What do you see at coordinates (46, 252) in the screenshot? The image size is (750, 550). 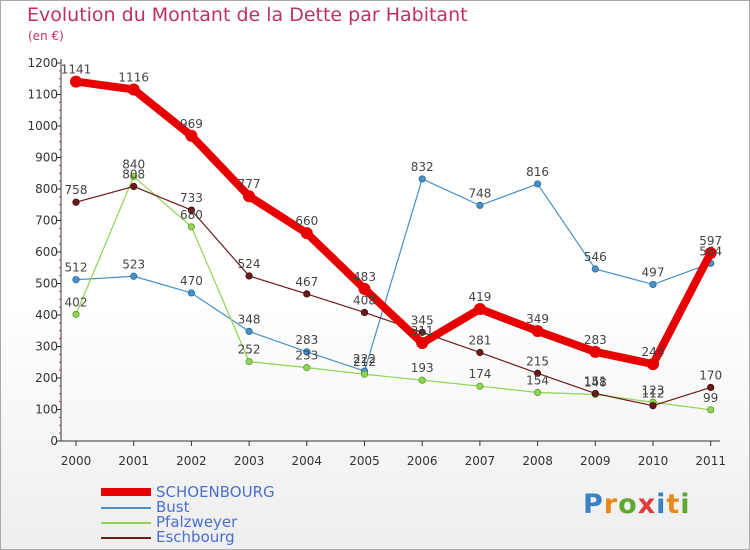 I see `y-tick-label: 600` at bounding box center [46, 252].